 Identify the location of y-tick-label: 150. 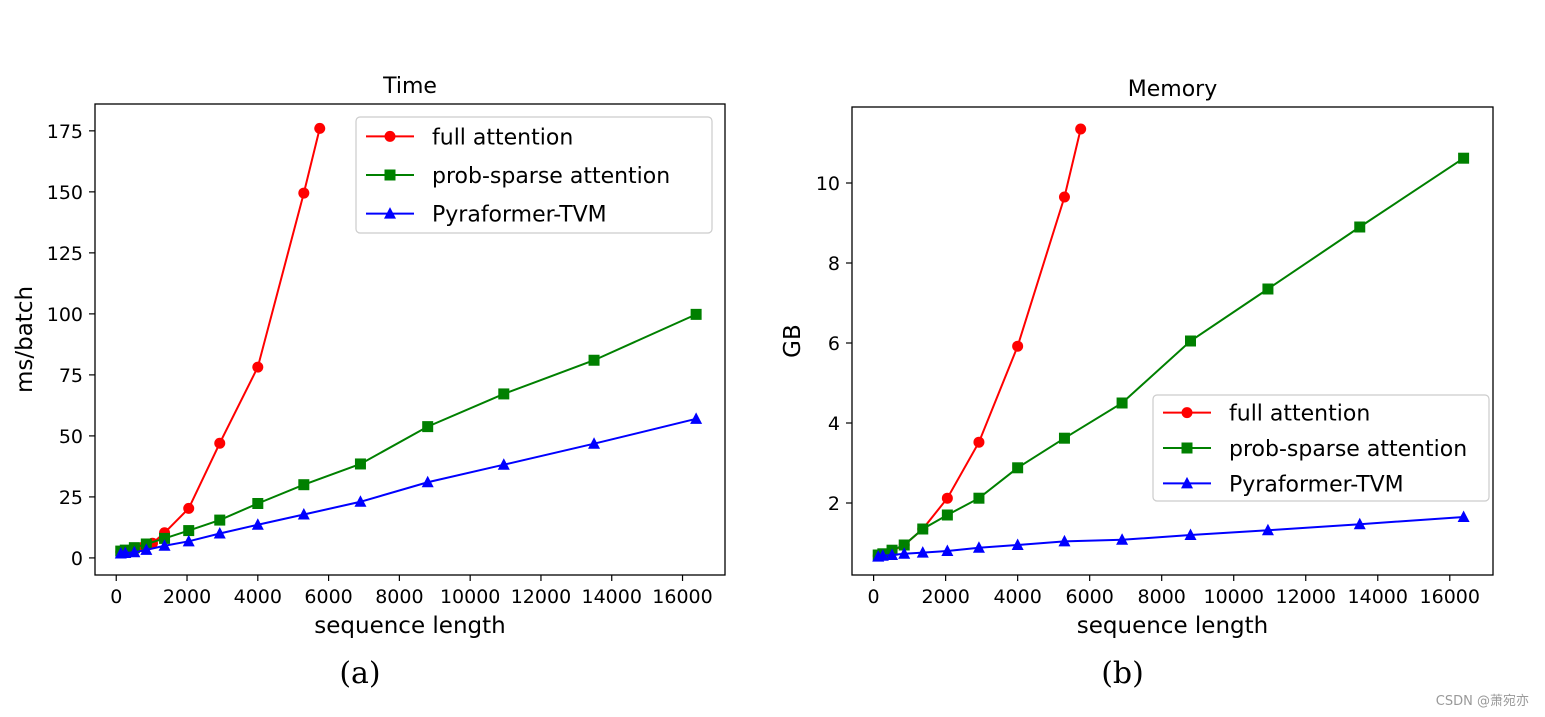
(65, 193).